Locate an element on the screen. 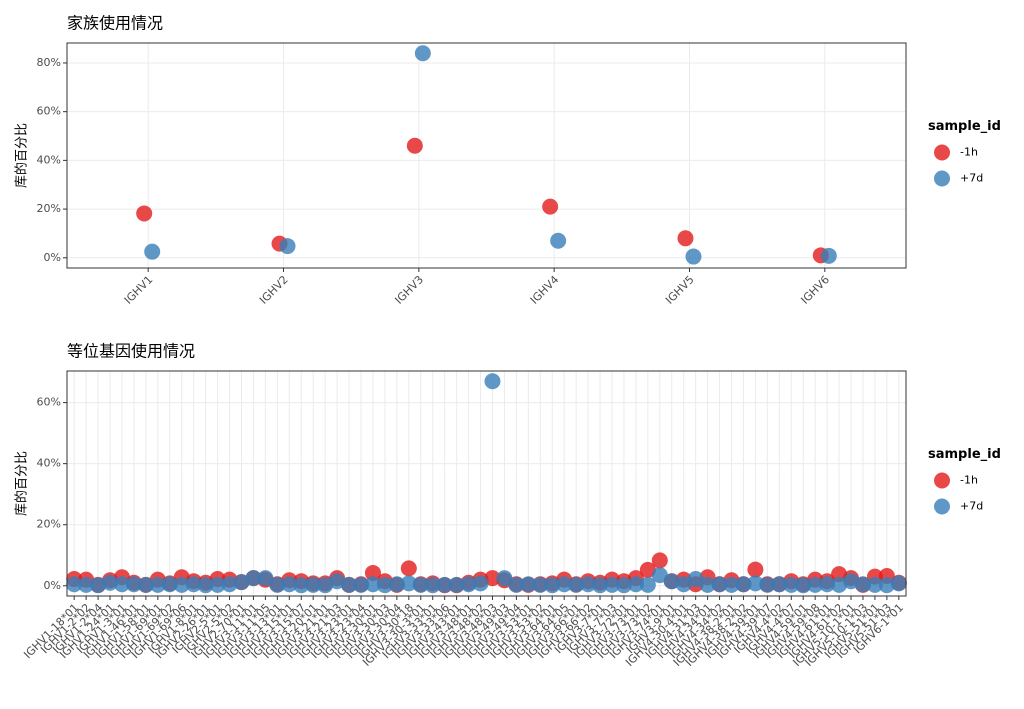  chart-title: 家族使用情况 is located at coordinates (115, 23).